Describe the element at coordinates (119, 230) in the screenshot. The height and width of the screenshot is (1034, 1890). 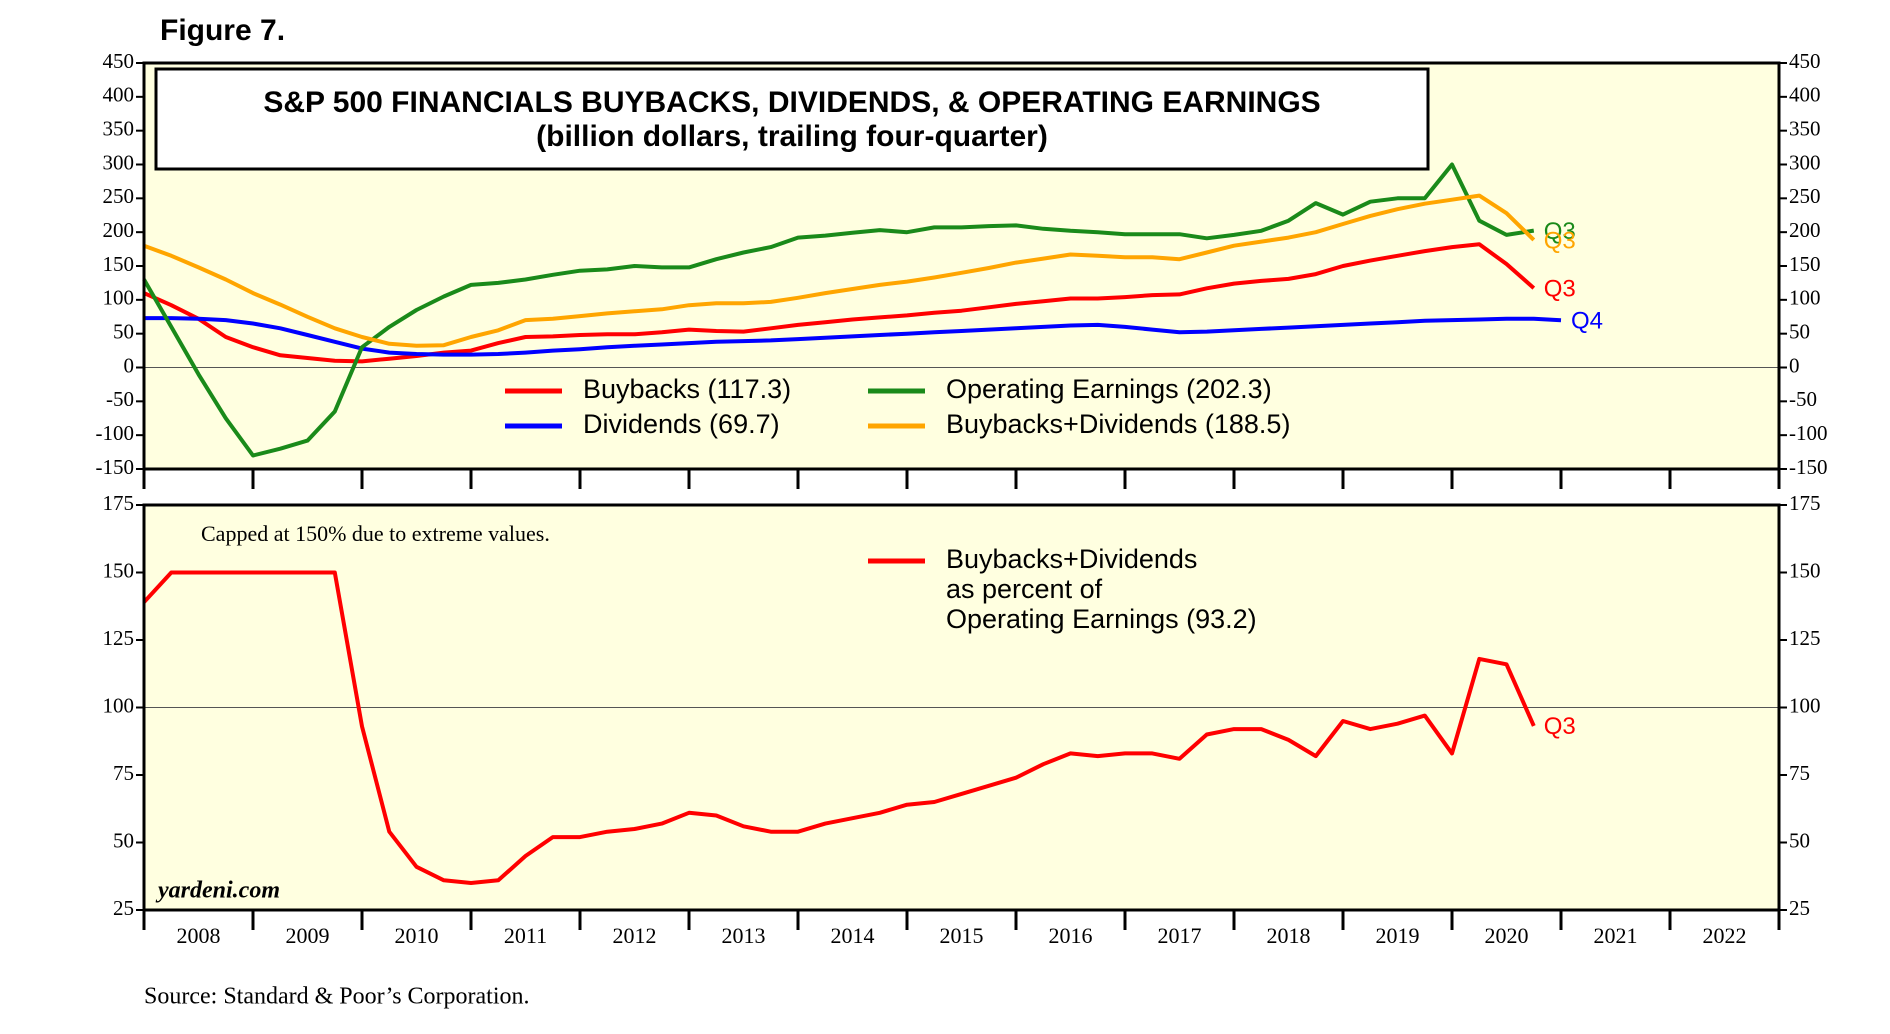
I see `y-tick-label: 200` at that location.